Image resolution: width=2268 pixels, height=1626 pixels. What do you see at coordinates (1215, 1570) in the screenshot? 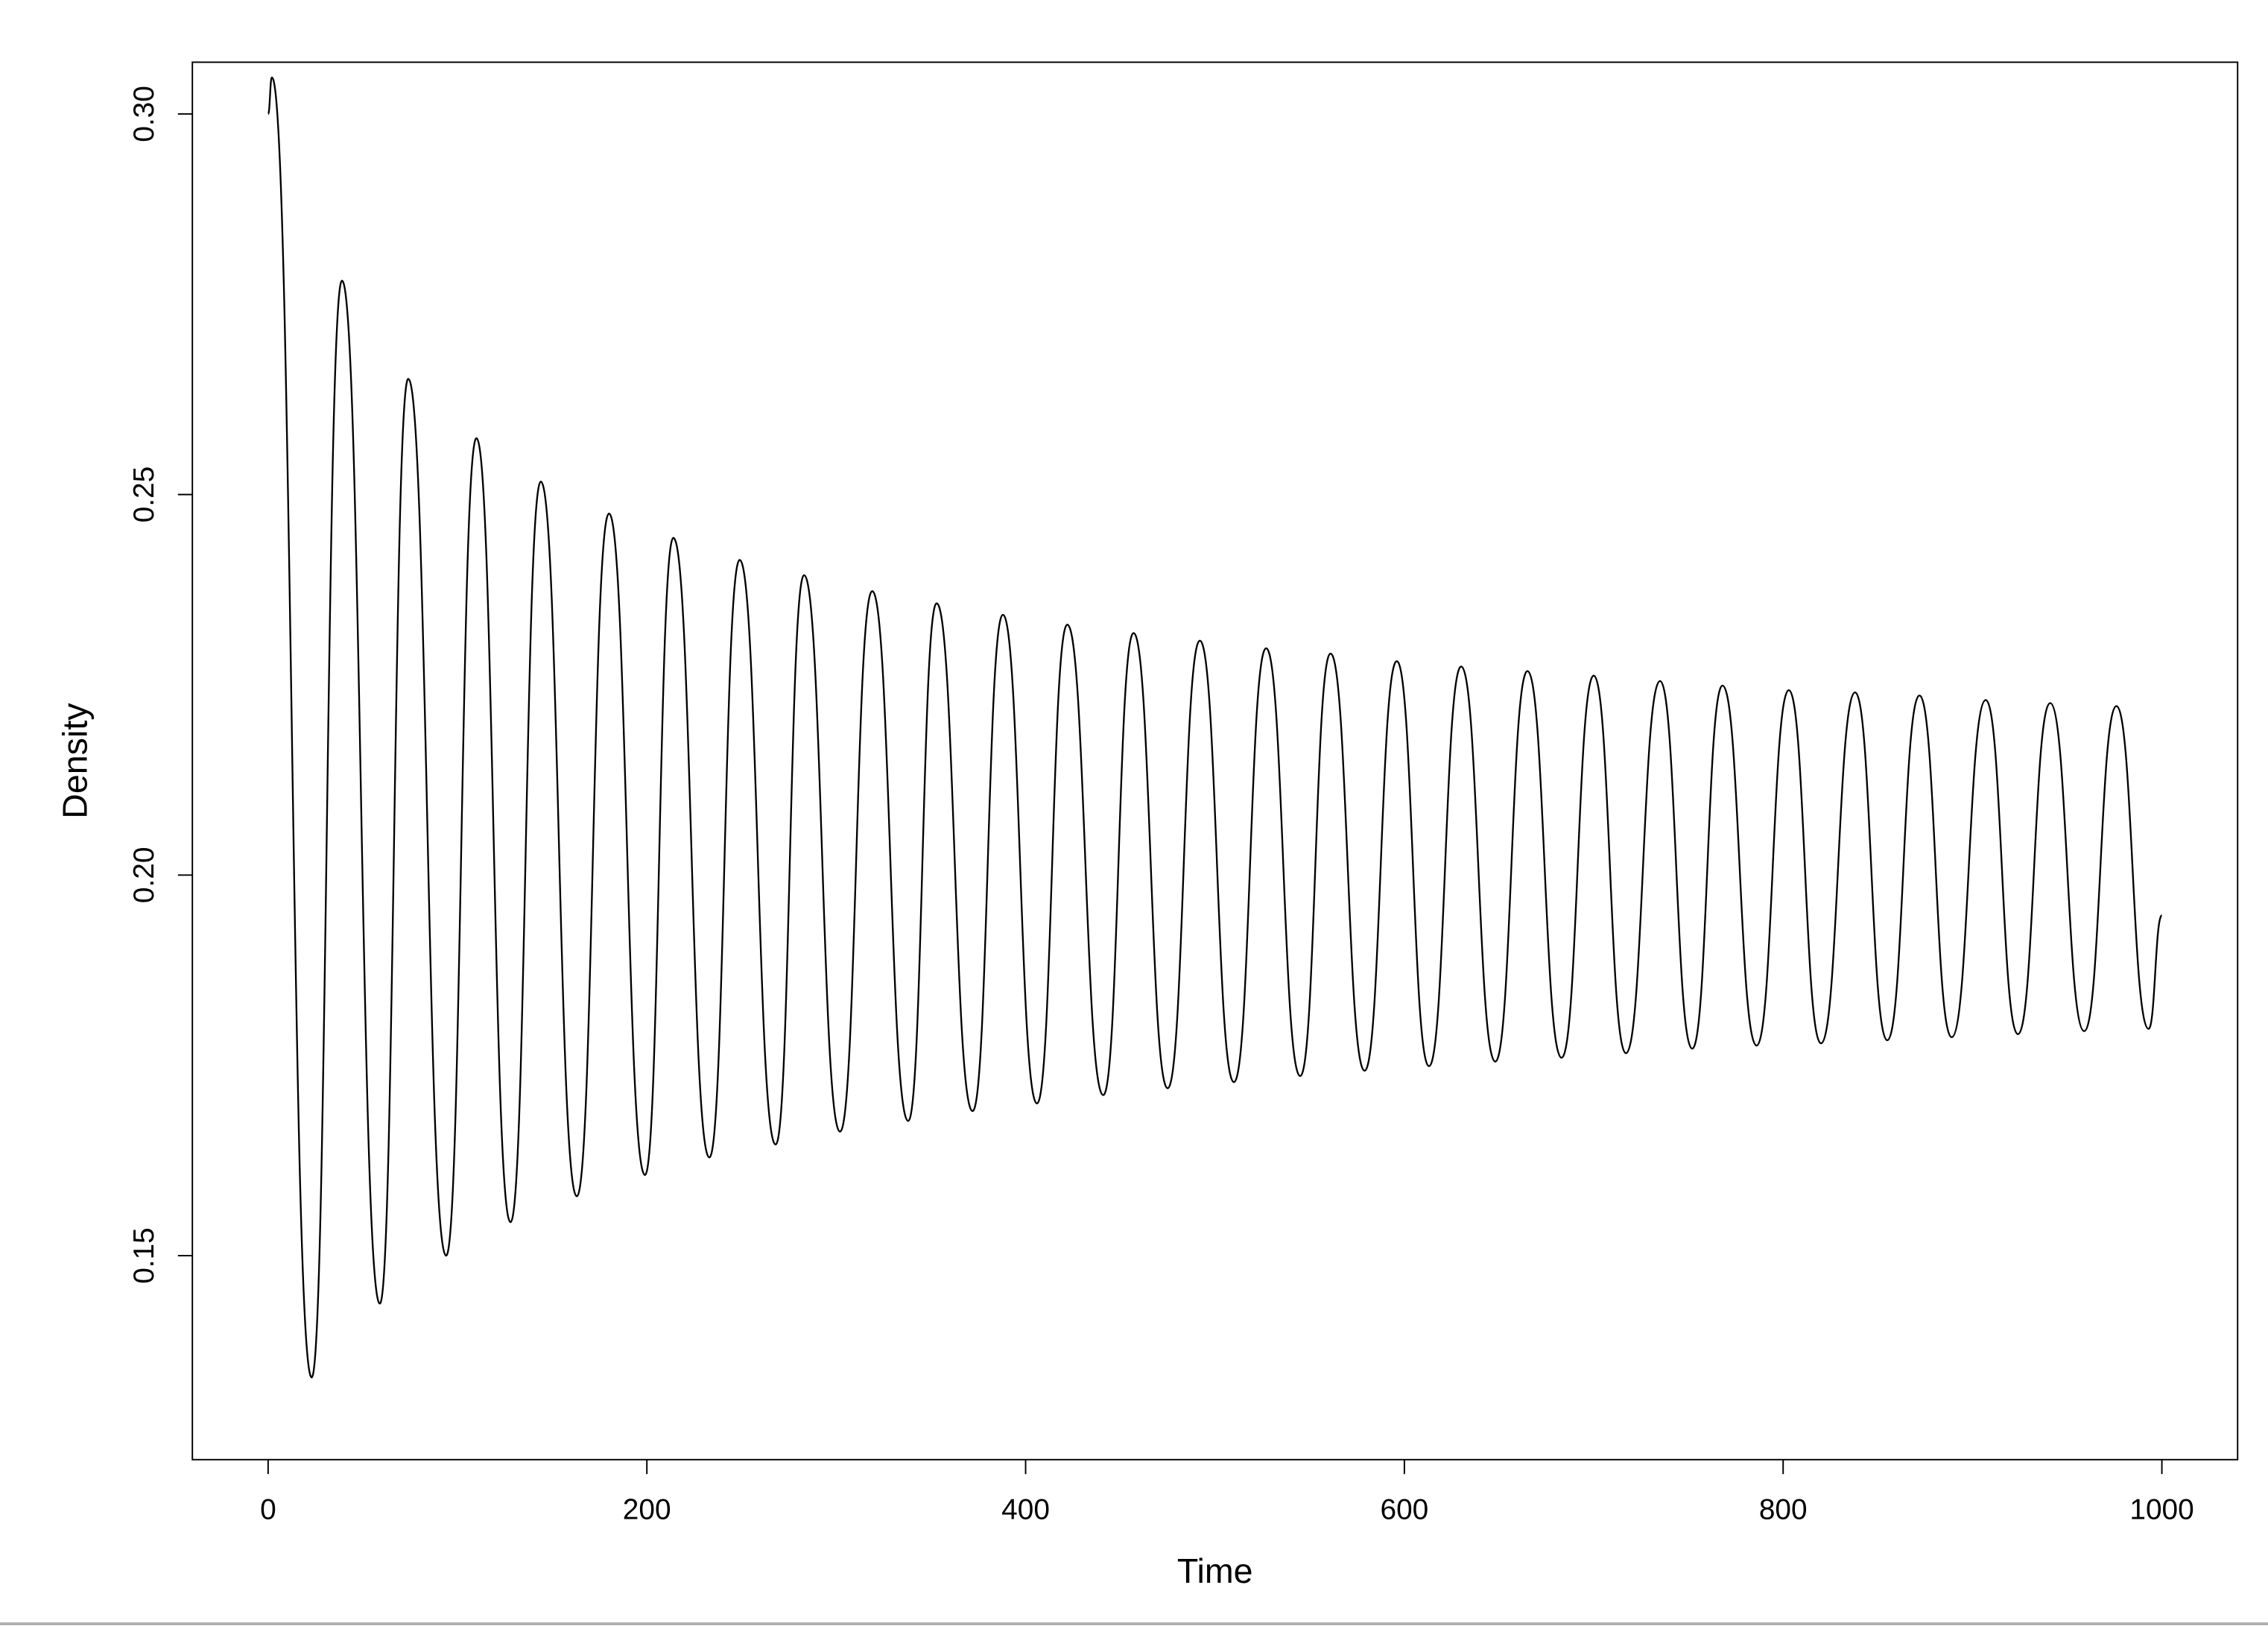
I see `x-axis-title: Time` at bounding box center [1215, 1570].